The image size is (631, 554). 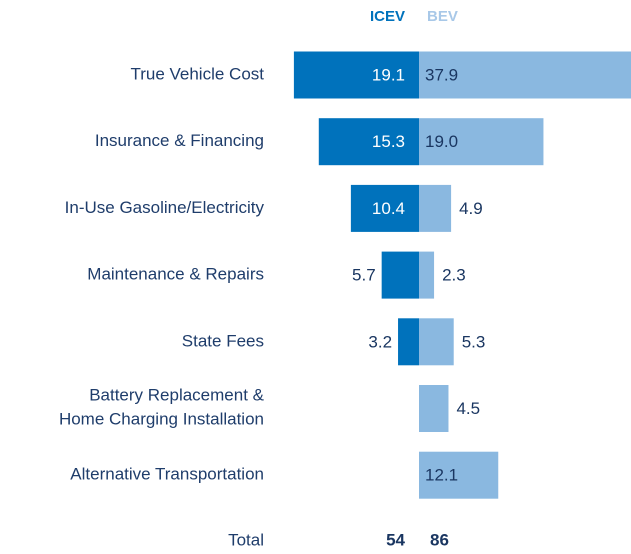 What do you see at coordinates (388, 74) in the screenshot?
I see `value-label: 19.1` at bounding box center [388, 74].